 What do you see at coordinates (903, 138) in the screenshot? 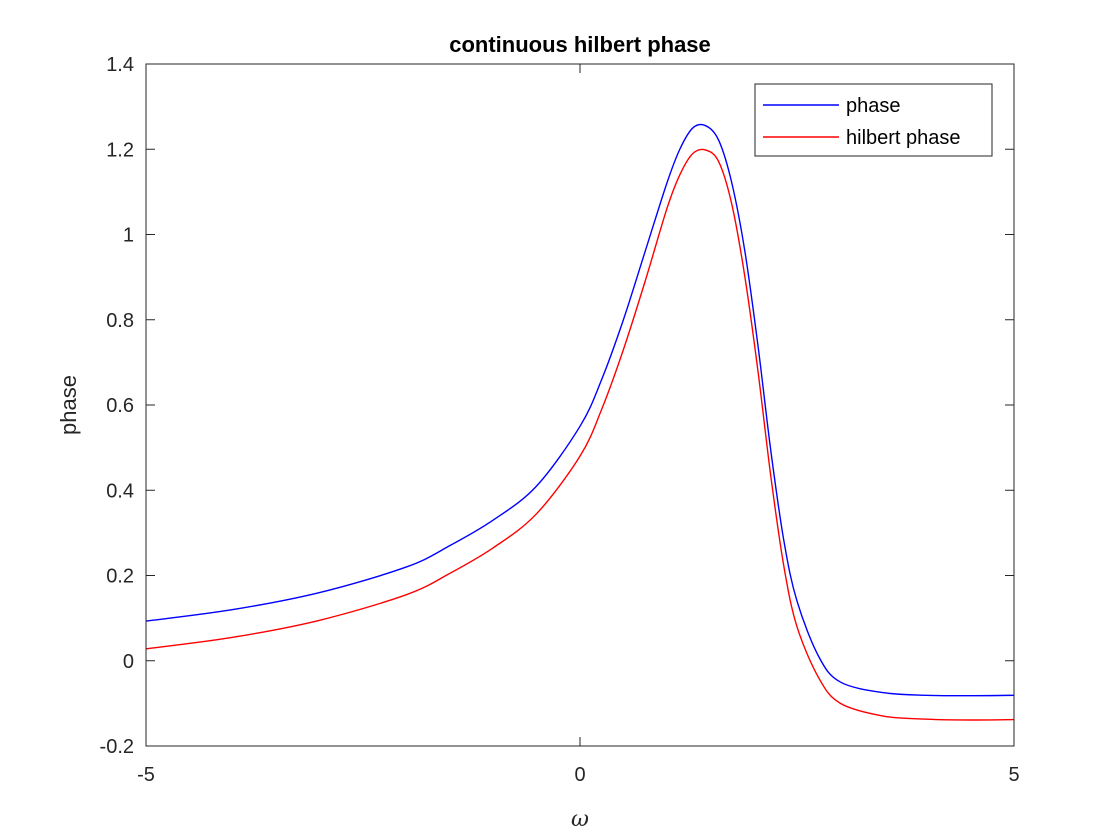
I see `legend-label: hilbert phase` at bounding box center [903, 138].